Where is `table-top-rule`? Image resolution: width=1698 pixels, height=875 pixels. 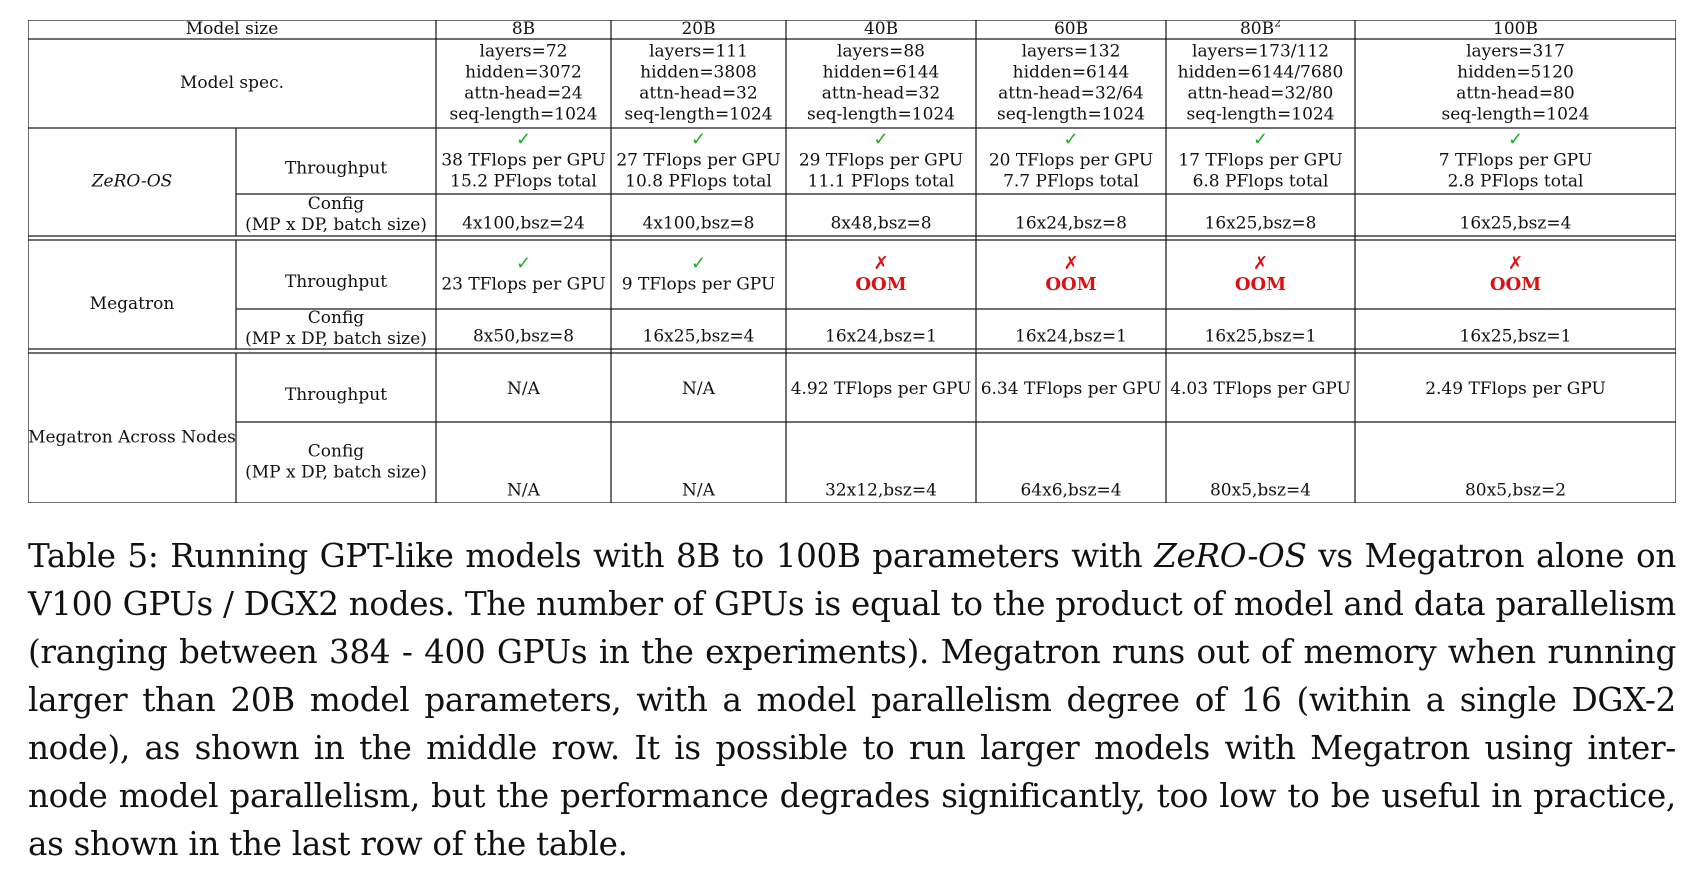
table-top-rule is located at coordinates (852, 20).